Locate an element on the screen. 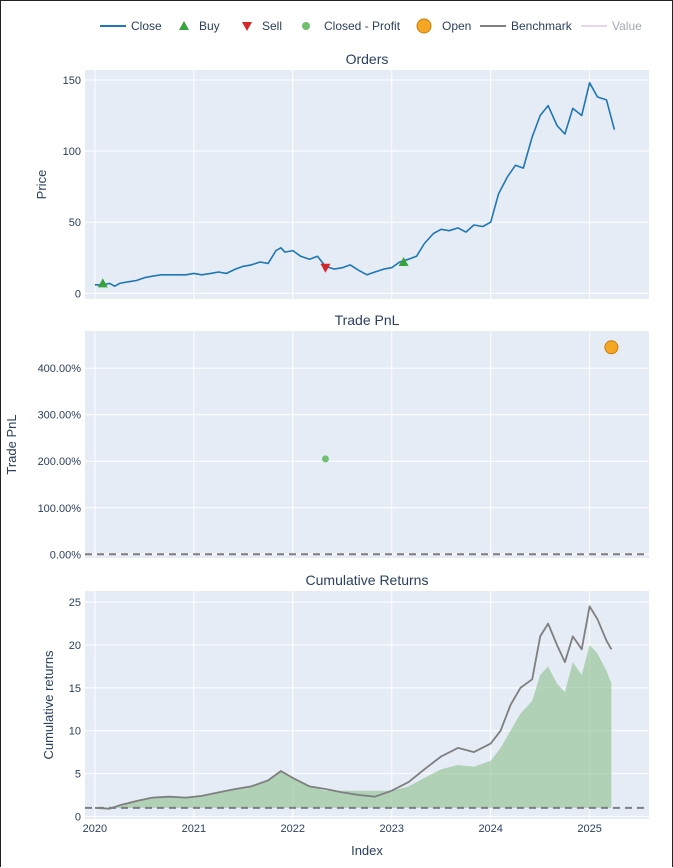  y-axis-label: Trade PnL is located at coordinates (11, 444).